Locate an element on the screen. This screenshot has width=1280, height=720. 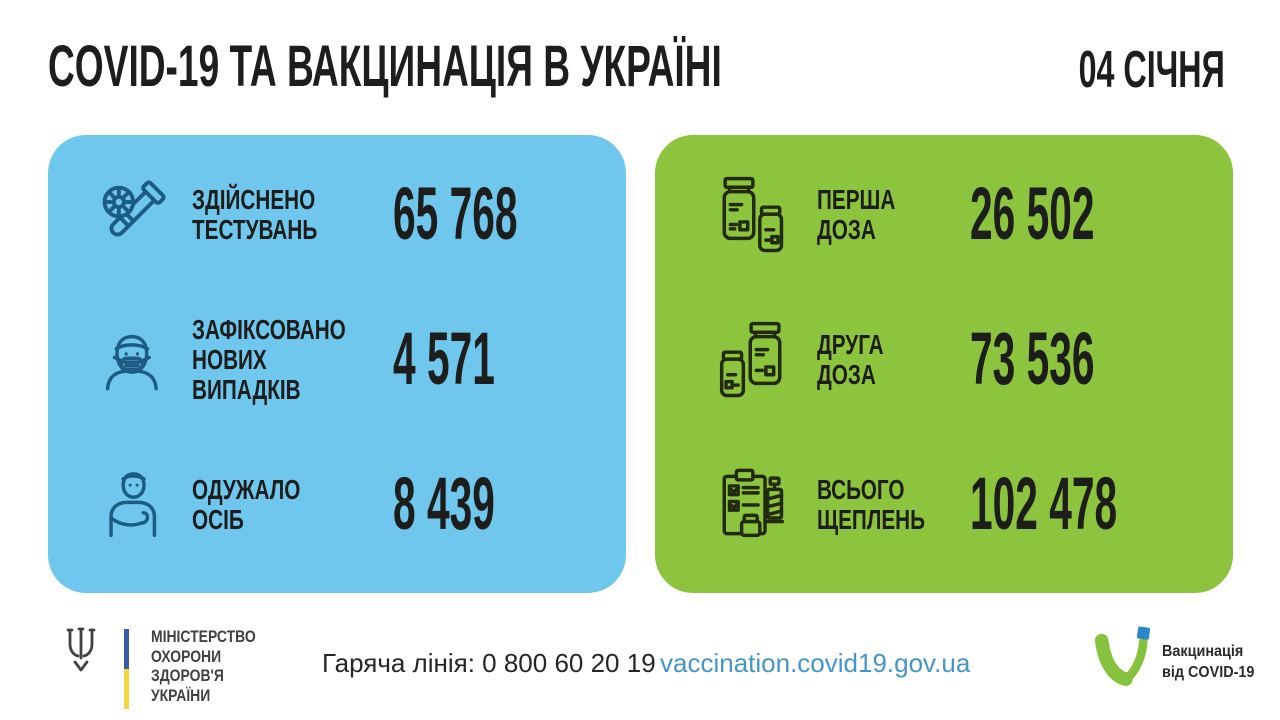
vaccine-vial-icon is located at coordinates (752, 215).